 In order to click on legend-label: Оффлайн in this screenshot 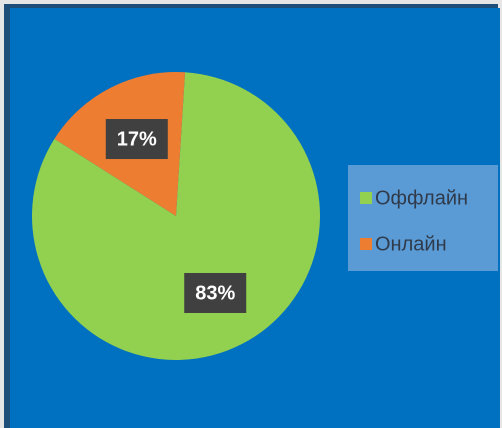, I will do `click(421, 198)`.